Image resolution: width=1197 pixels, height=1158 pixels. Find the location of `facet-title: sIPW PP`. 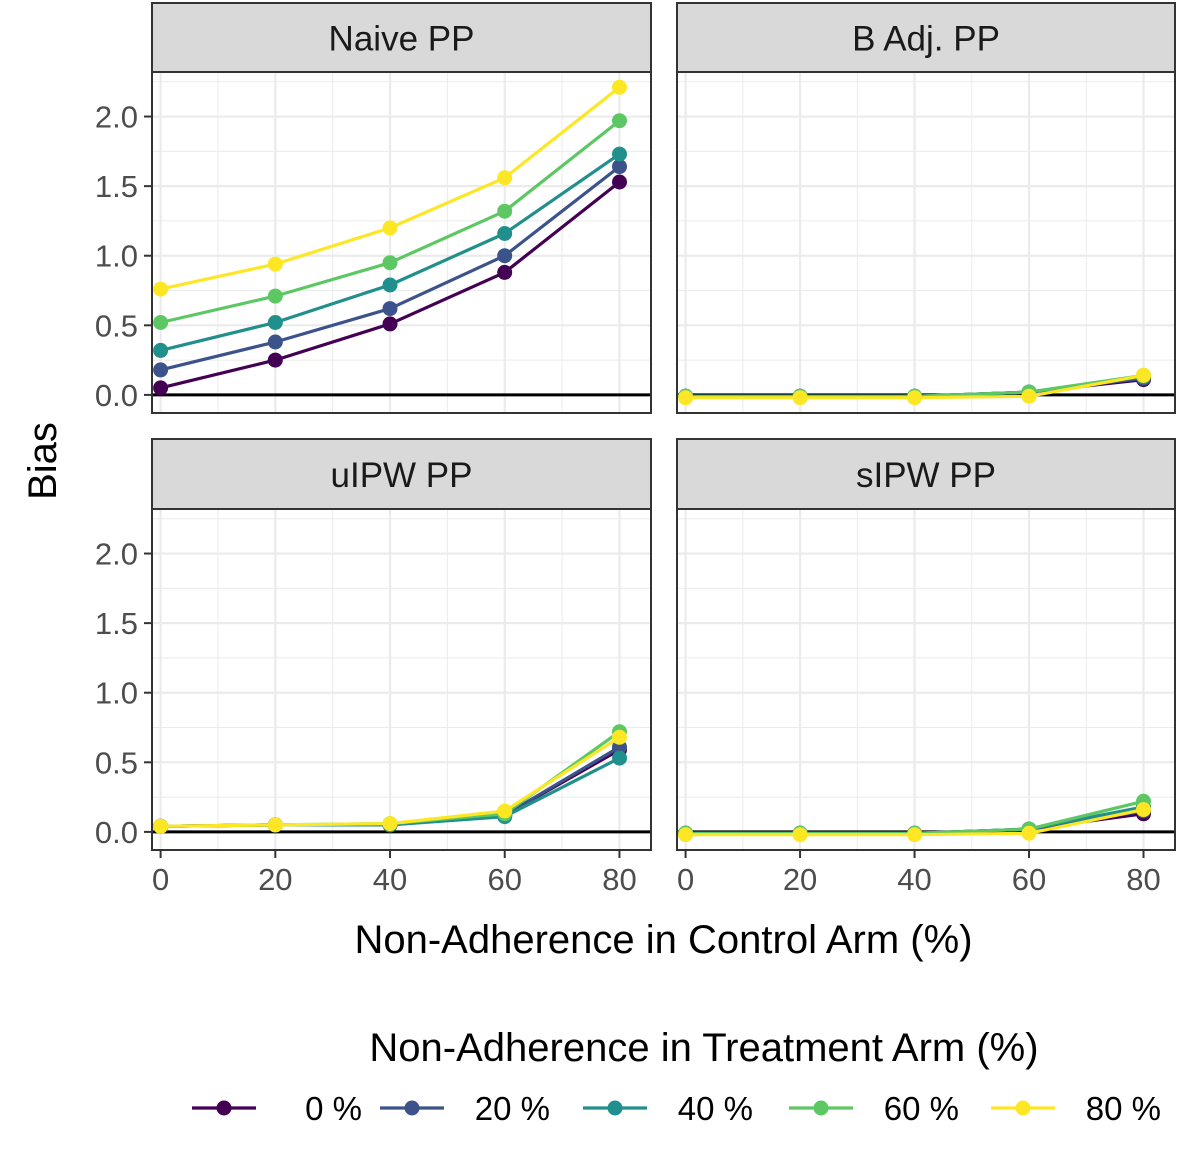

facet-title: sIPW PP is located at coordinates (926, 475).